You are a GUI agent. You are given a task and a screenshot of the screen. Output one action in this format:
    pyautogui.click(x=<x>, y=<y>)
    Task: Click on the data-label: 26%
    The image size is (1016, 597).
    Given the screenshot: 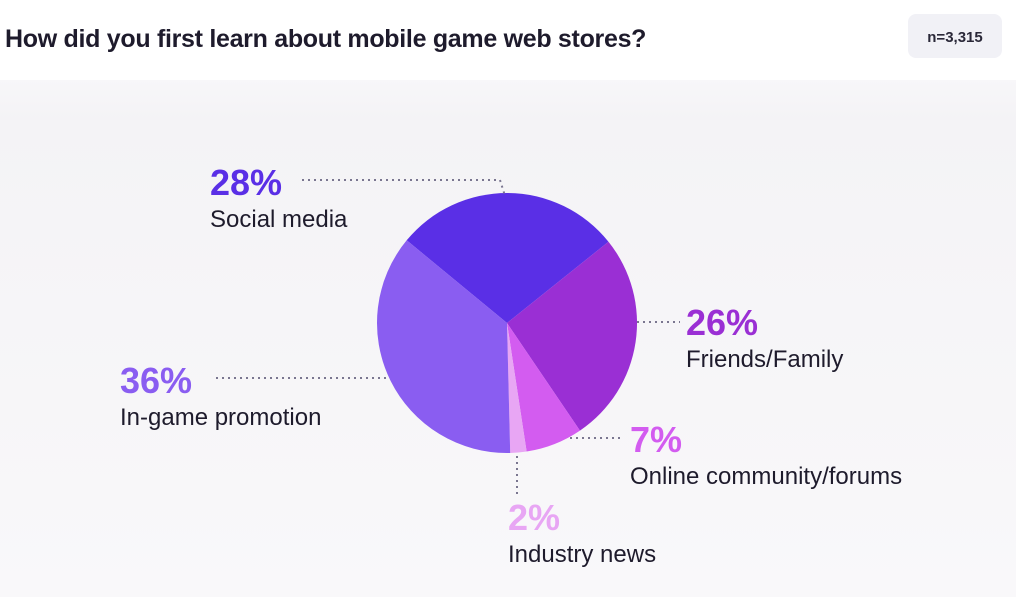 What is the action you would take?
    pyautogui.click(x=722, y=322)
    